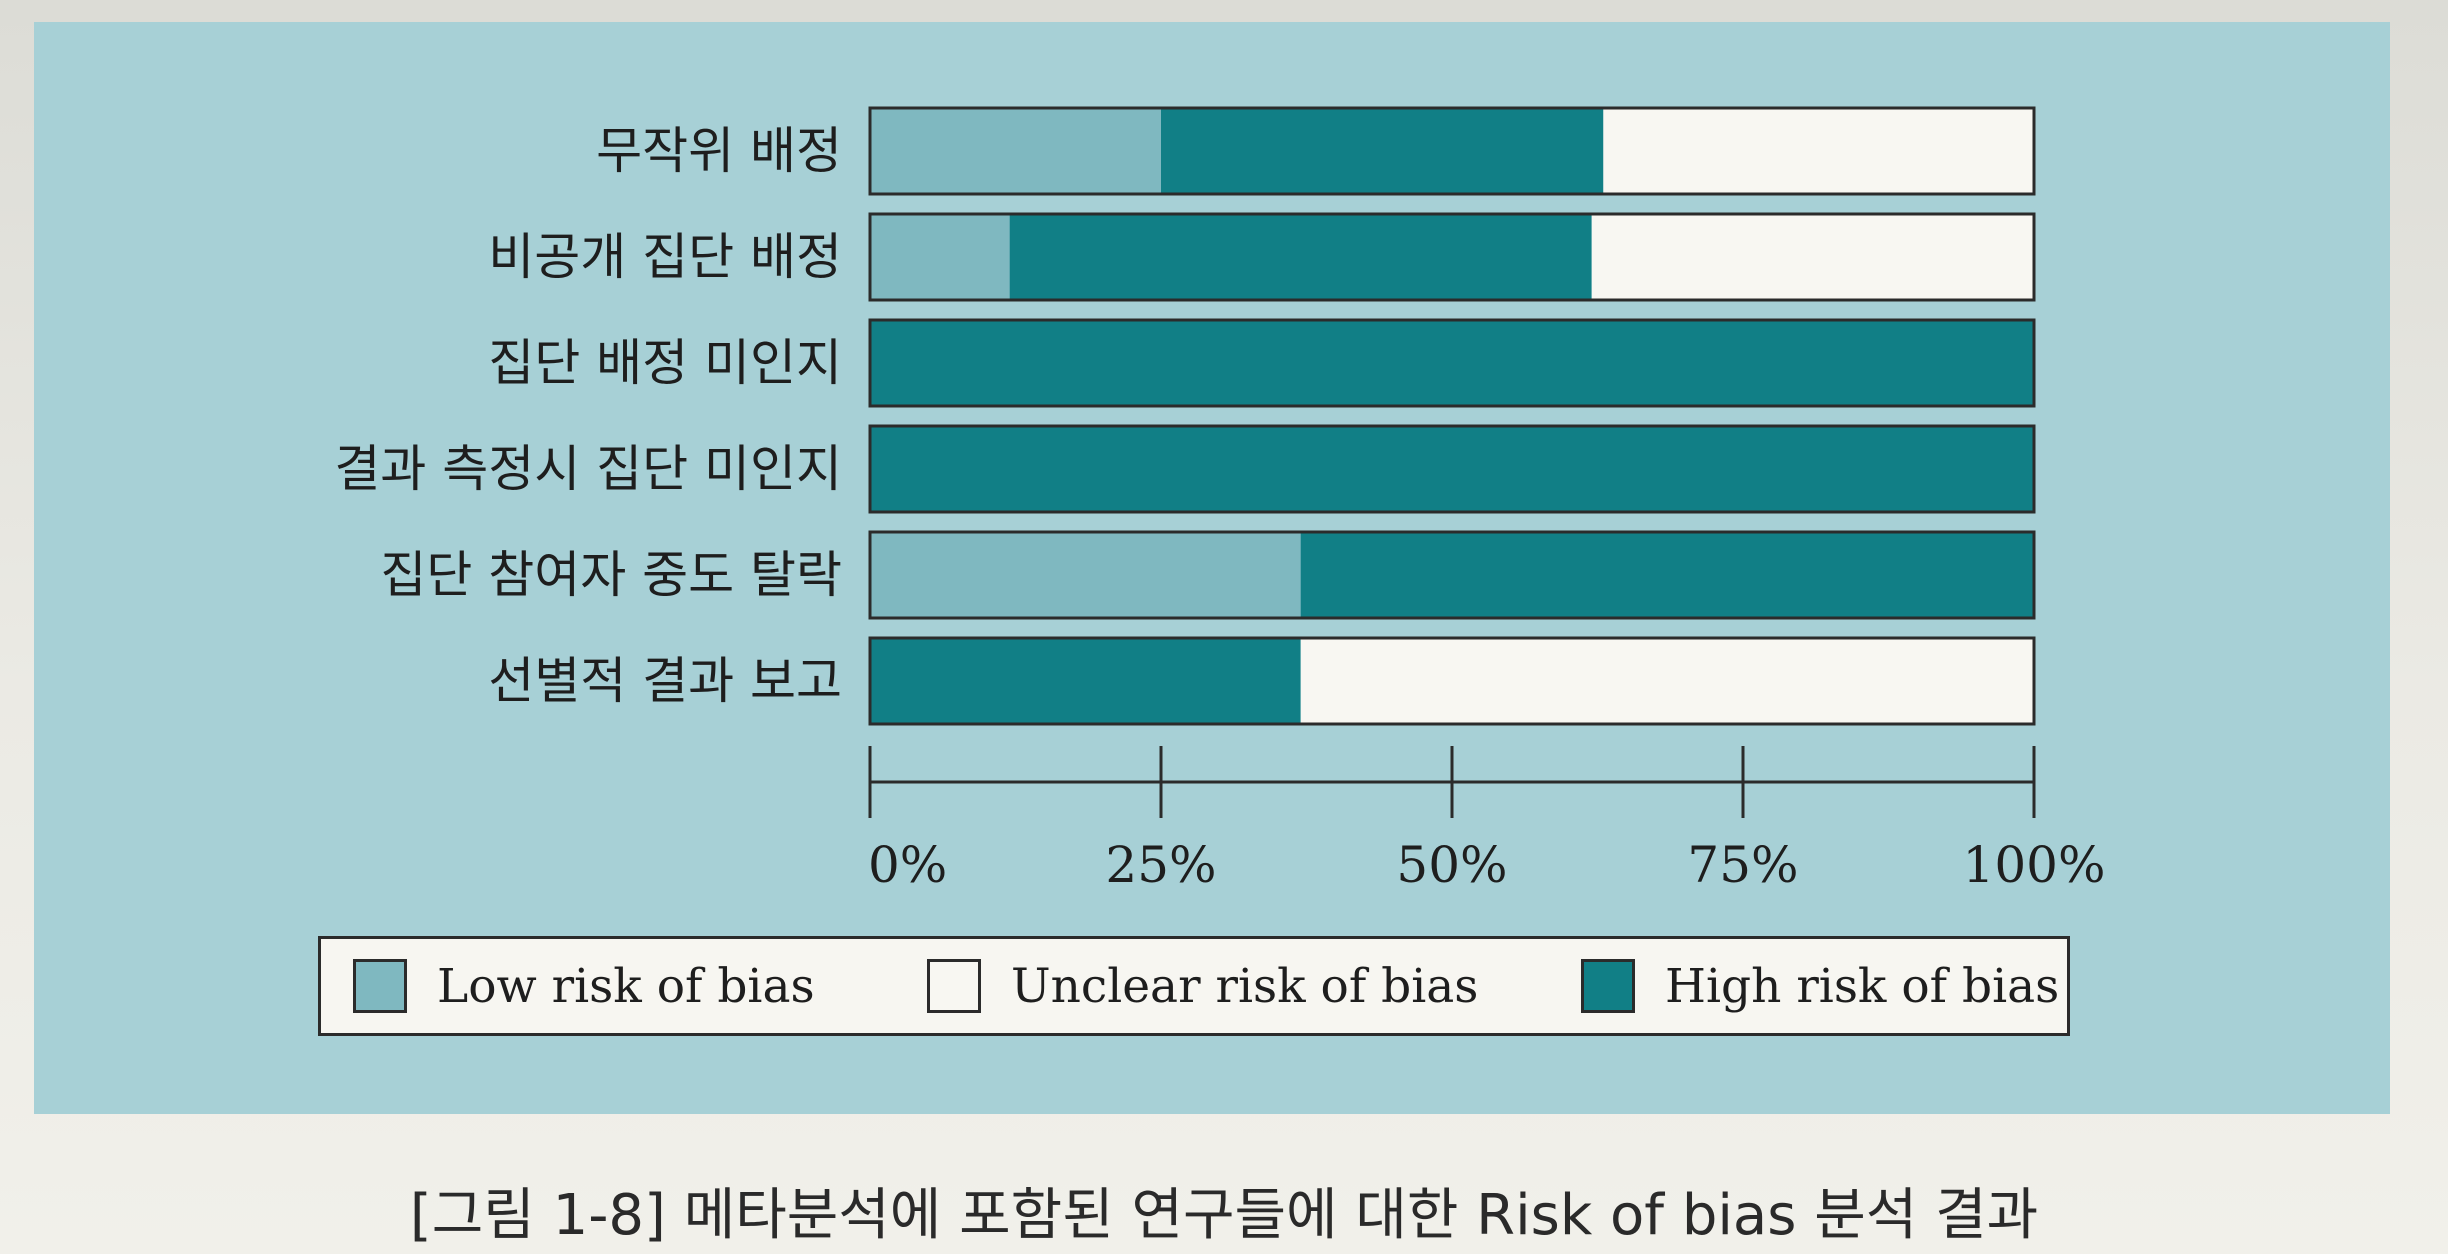 Image resolution: width=2448 pixels, height=1254 pixels. Describe the element at coordinates (1608, 986) in the screenshot. I see `legend-swatch-high` at that location.